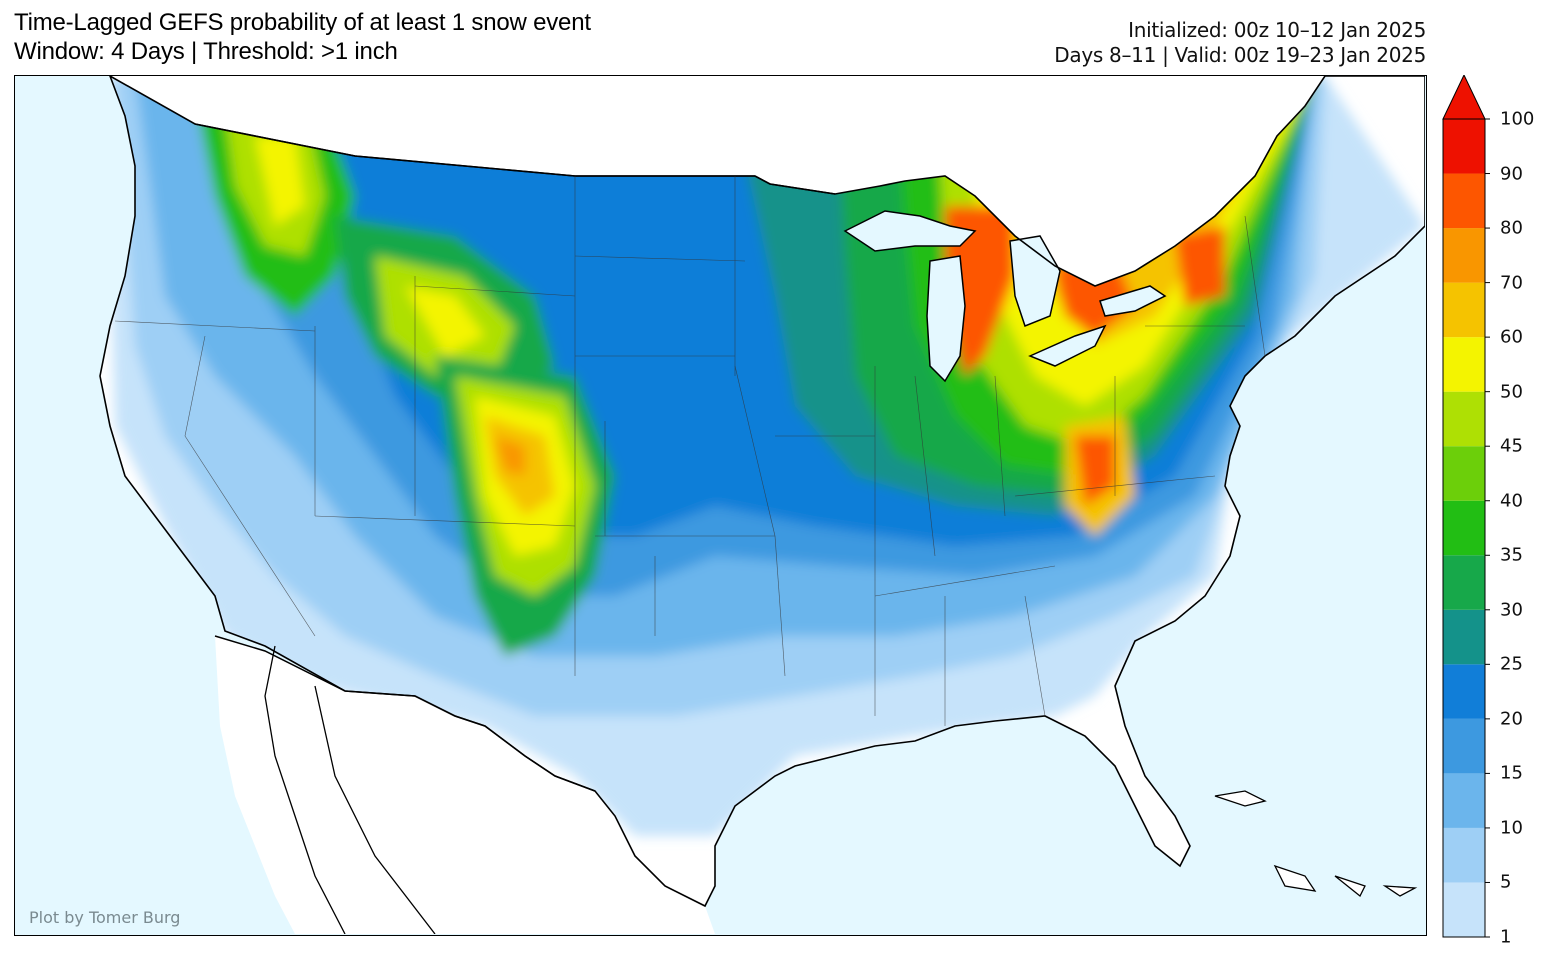 The height and width of the screenshot is (963, 1550). I want to click on lake-ontario, so click(1133, 301).